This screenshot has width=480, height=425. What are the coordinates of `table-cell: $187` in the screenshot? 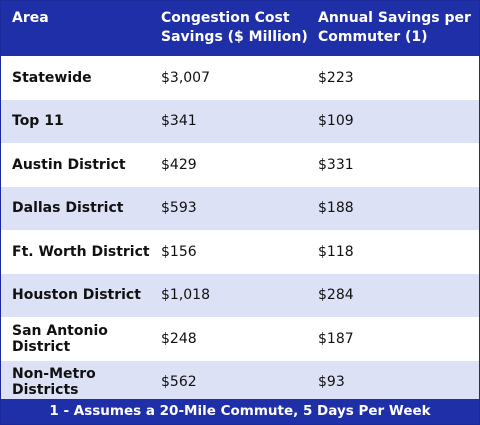 It's located at (336, 338).